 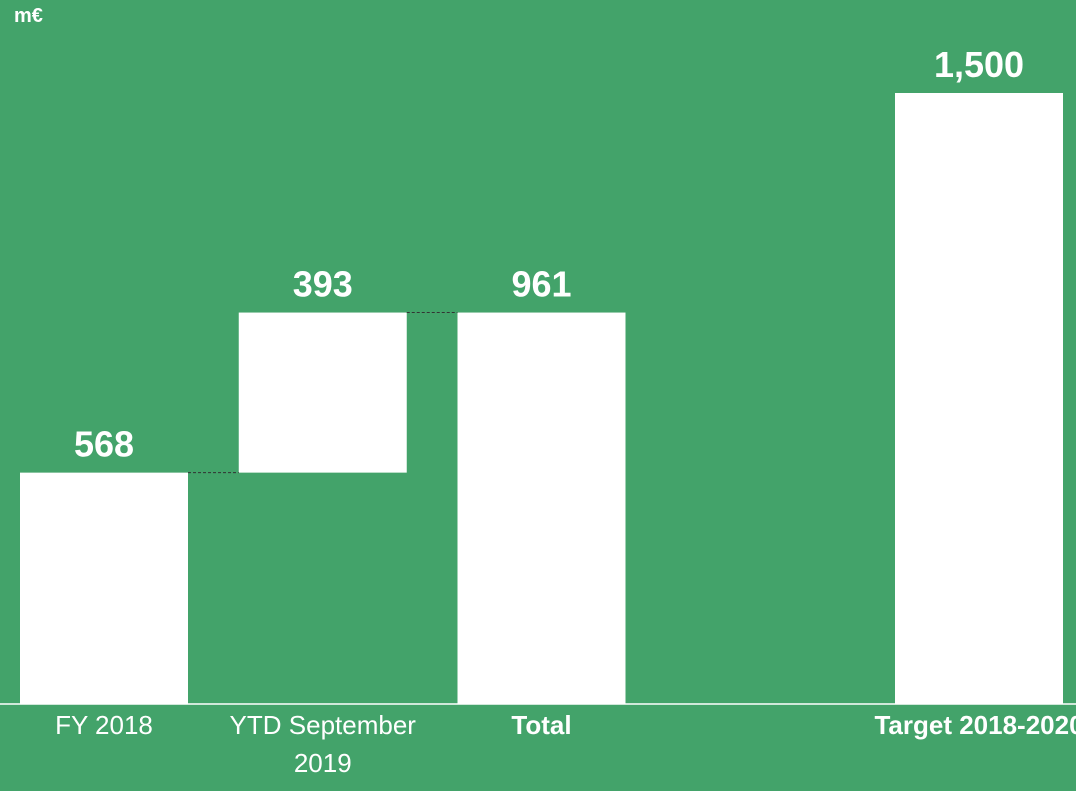 I want to click on x-tick-label: Target 2018-2020, so click(x=975, y=725).